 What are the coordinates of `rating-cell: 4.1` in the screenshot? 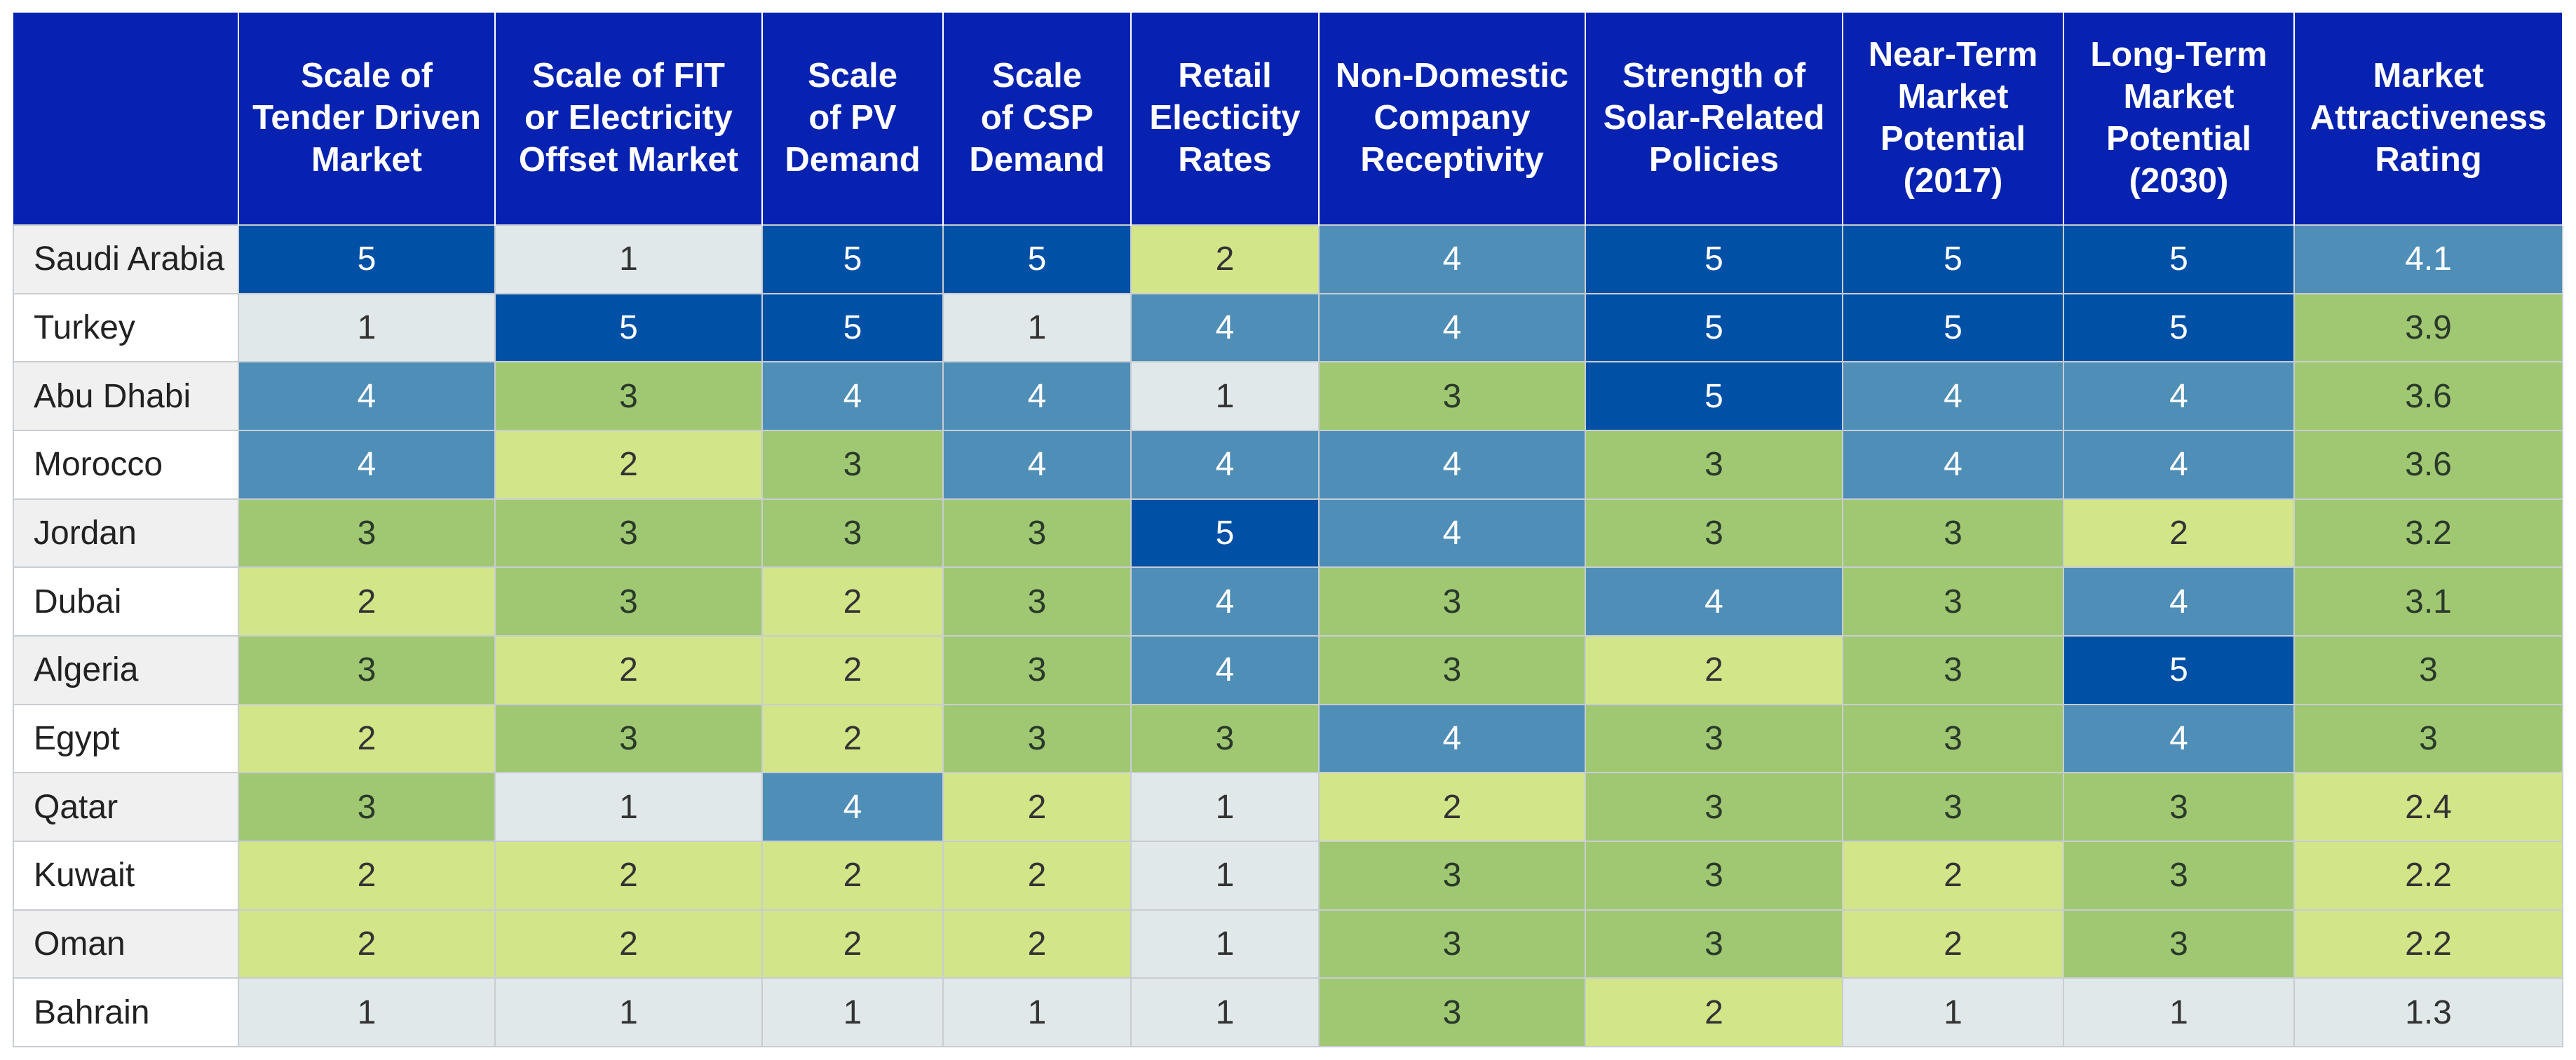 It's located at (2428, 259).